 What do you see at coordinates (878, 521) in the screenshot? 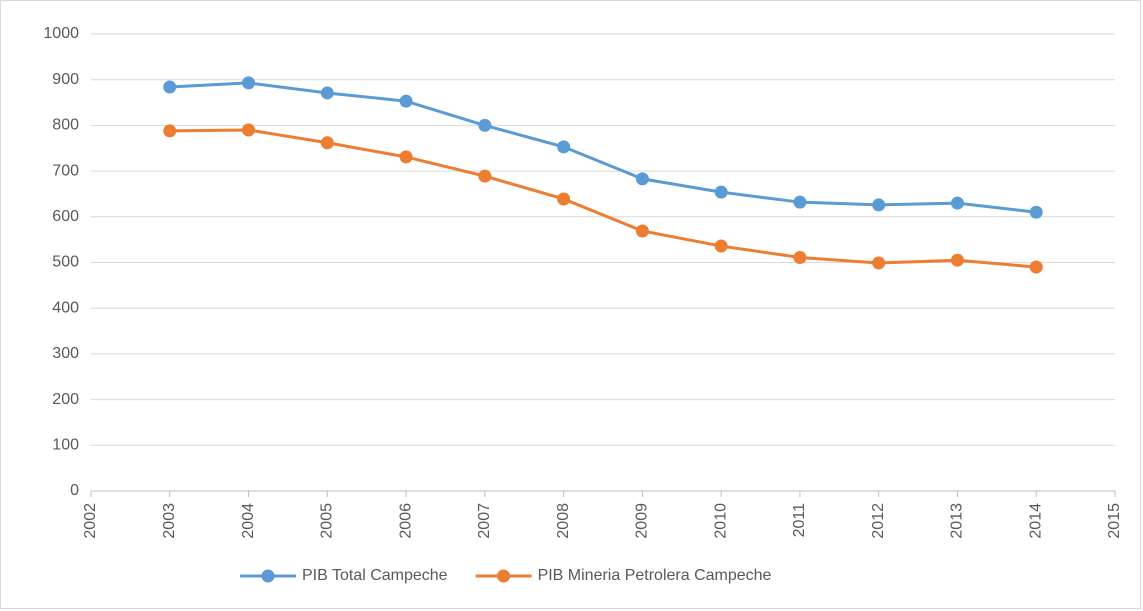
I see `x-tick-label: 2012` at bounding box center [878, 521].